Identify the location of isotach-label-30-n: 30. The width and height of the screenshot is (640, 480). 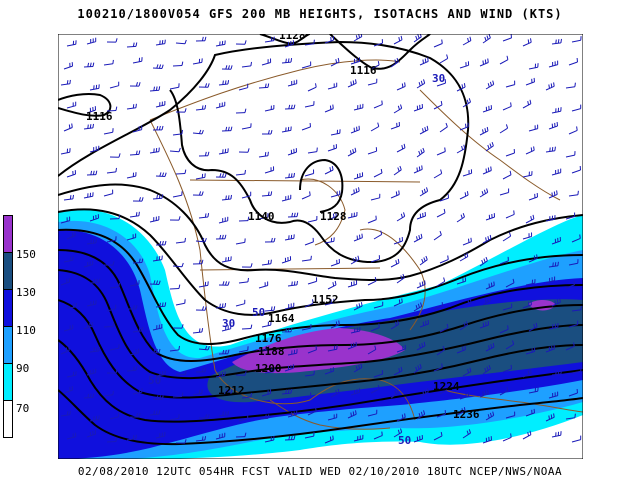
(438, 78).